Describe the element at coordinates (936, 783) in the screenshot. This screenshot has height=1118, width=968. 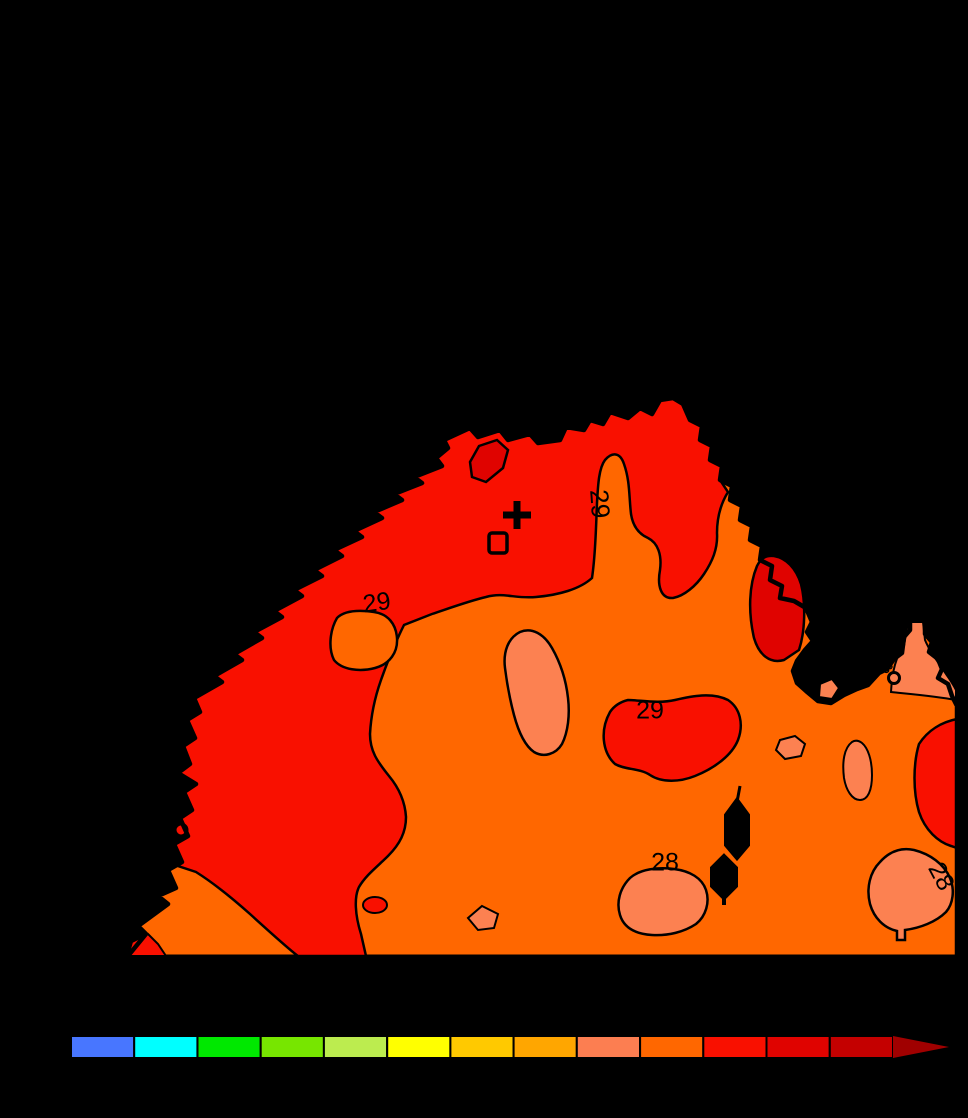
I see `contour-region-red-rightedge` at that location.